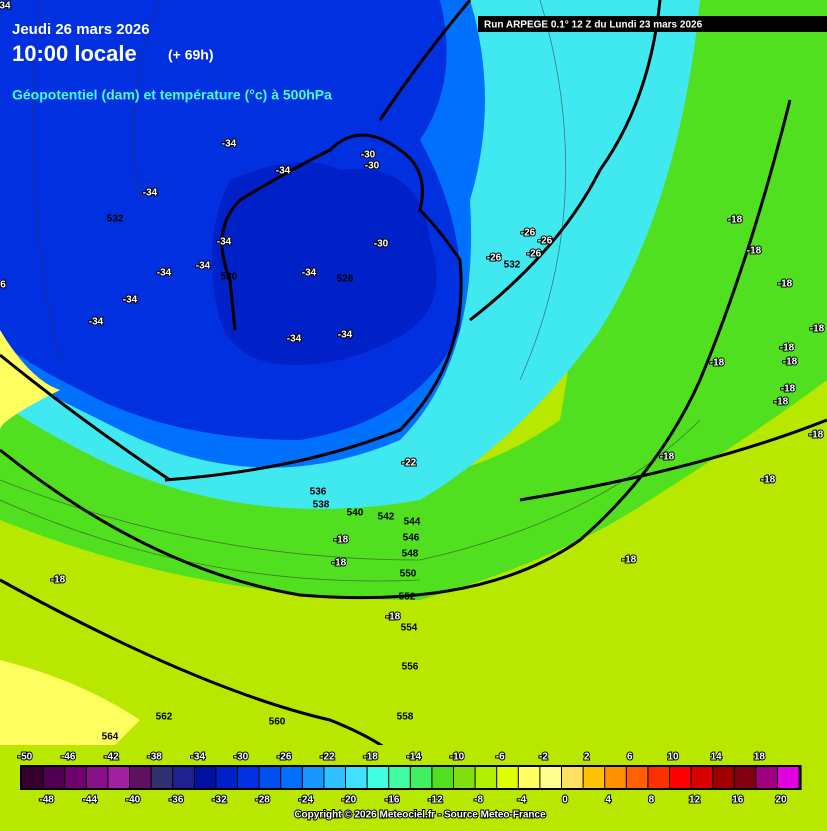  What do you see at coordinates (386, 517) in the screenshot?
I see `geopotential-label: 542` at bounding box center [386, 517].